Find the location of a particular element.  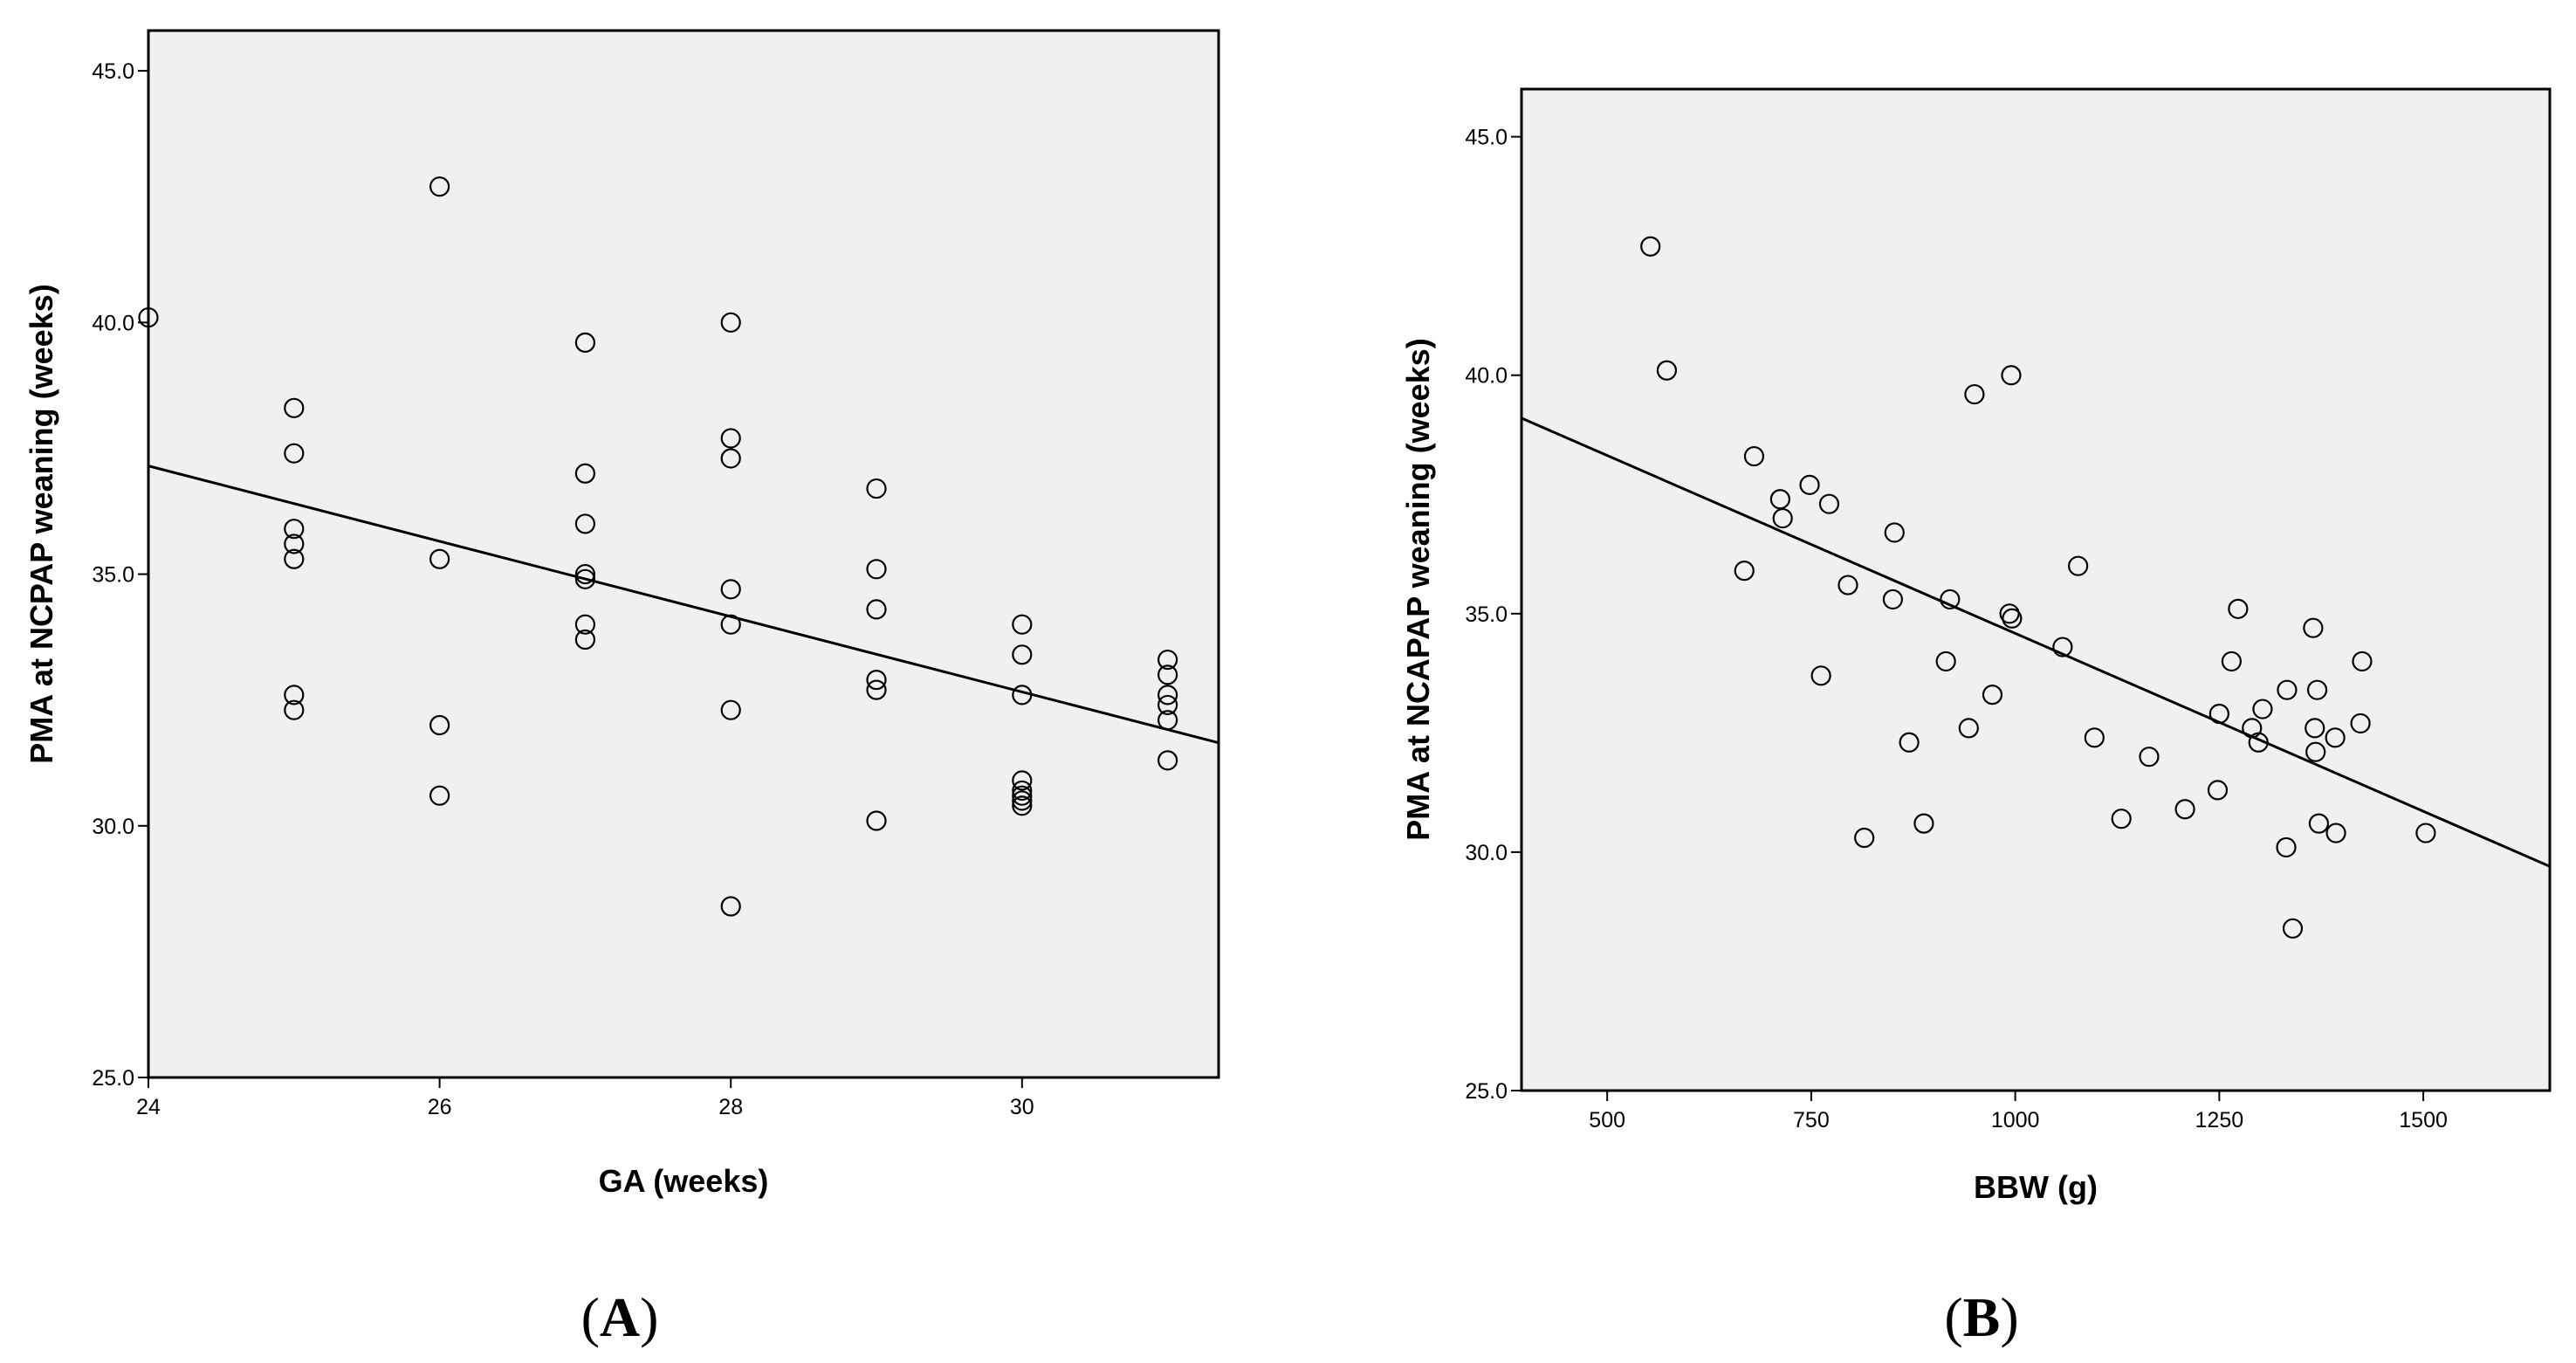

x-tick-label: 1250 is located at coordinates (2219, 1120).